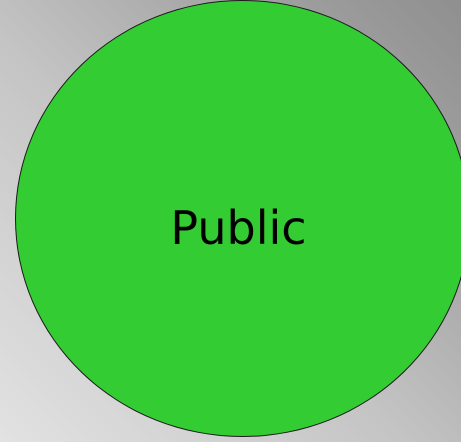 This screenshot has width=461, height=442. What do you see at coordinates (238, 227) in the screenshot?
I see `public-label: Public` at bounding box center [238, 227].